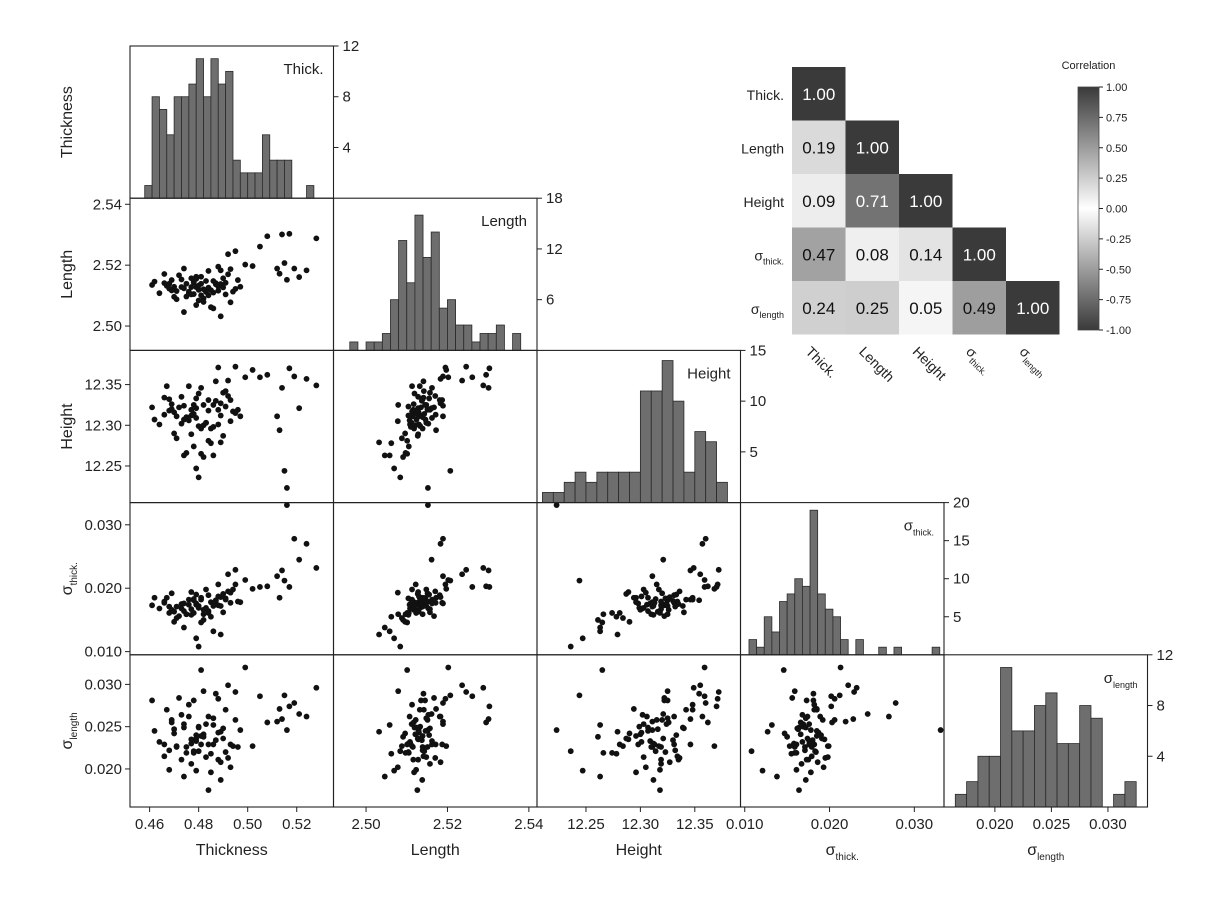  What do you see at coordinates (214, 273) in the screenshot?
I see `panel-length-thick: 2.50 2.52 2.54` at bounding box center [214, 273].